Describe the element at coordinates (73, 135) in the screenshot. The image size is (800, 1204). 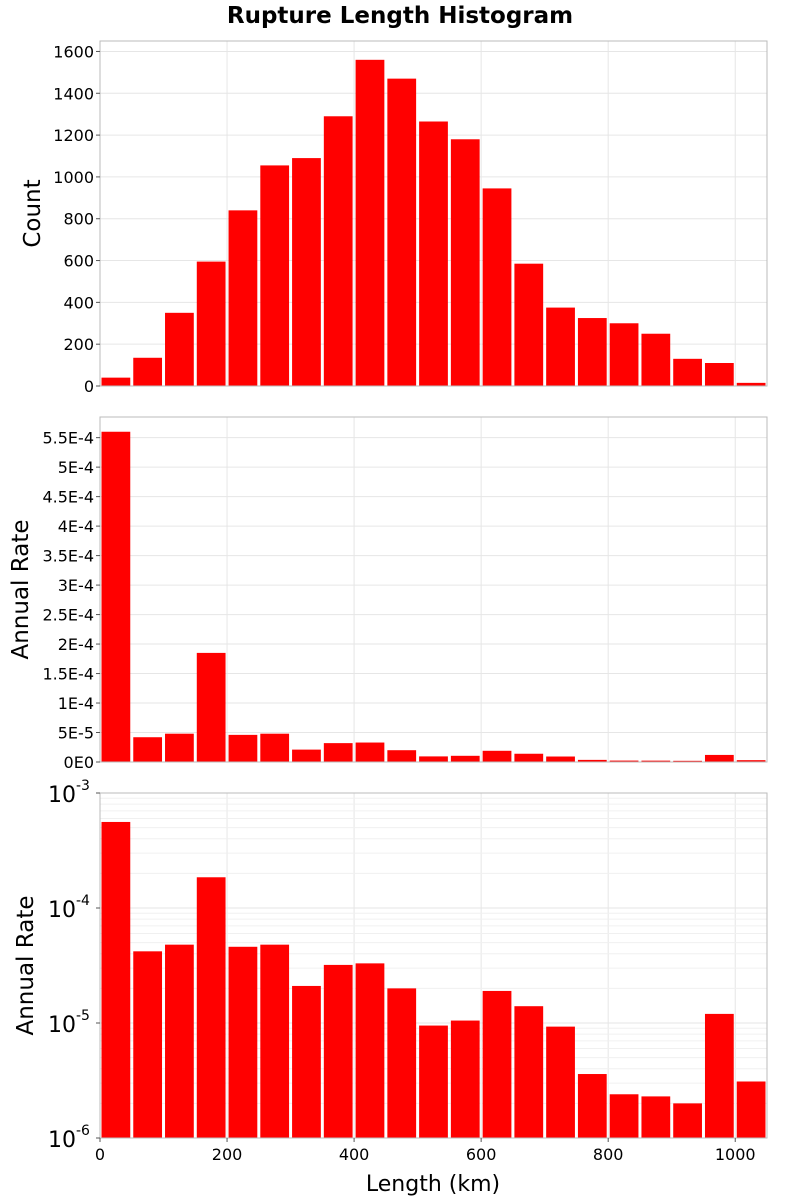
I see `y-tick-label: 1200` at that location.